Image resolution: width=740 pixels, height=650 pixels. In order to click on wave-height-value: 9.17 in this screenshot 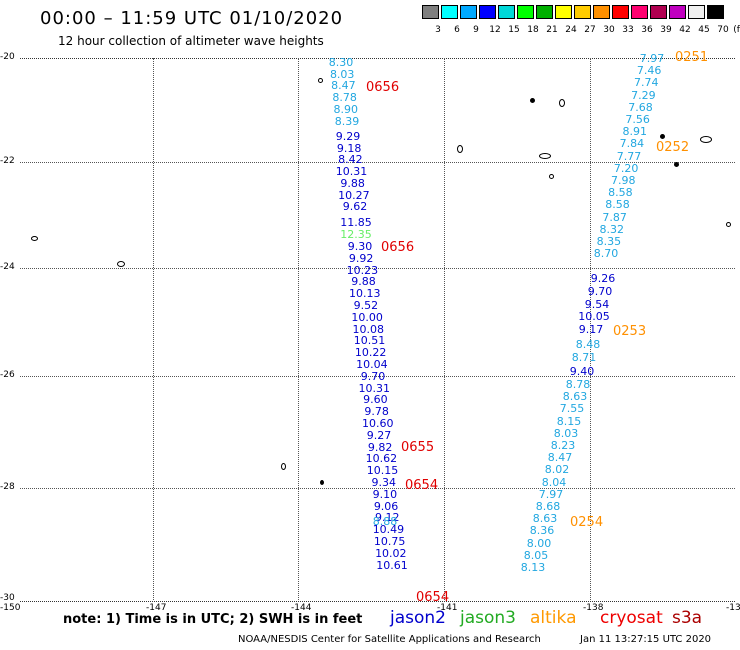, I will do `click(591, 330)`.